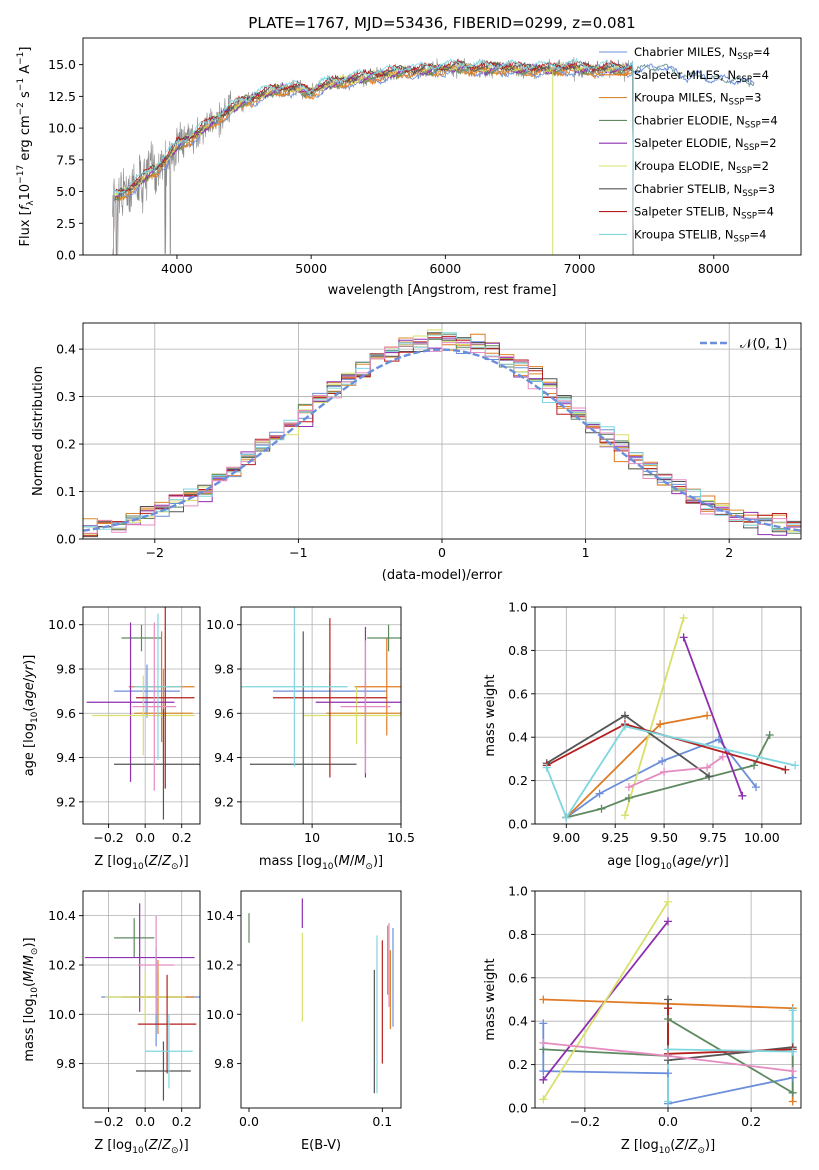  I want to click on x-axis-label: mass [log10(M/M⊙)], so click(321, 863).